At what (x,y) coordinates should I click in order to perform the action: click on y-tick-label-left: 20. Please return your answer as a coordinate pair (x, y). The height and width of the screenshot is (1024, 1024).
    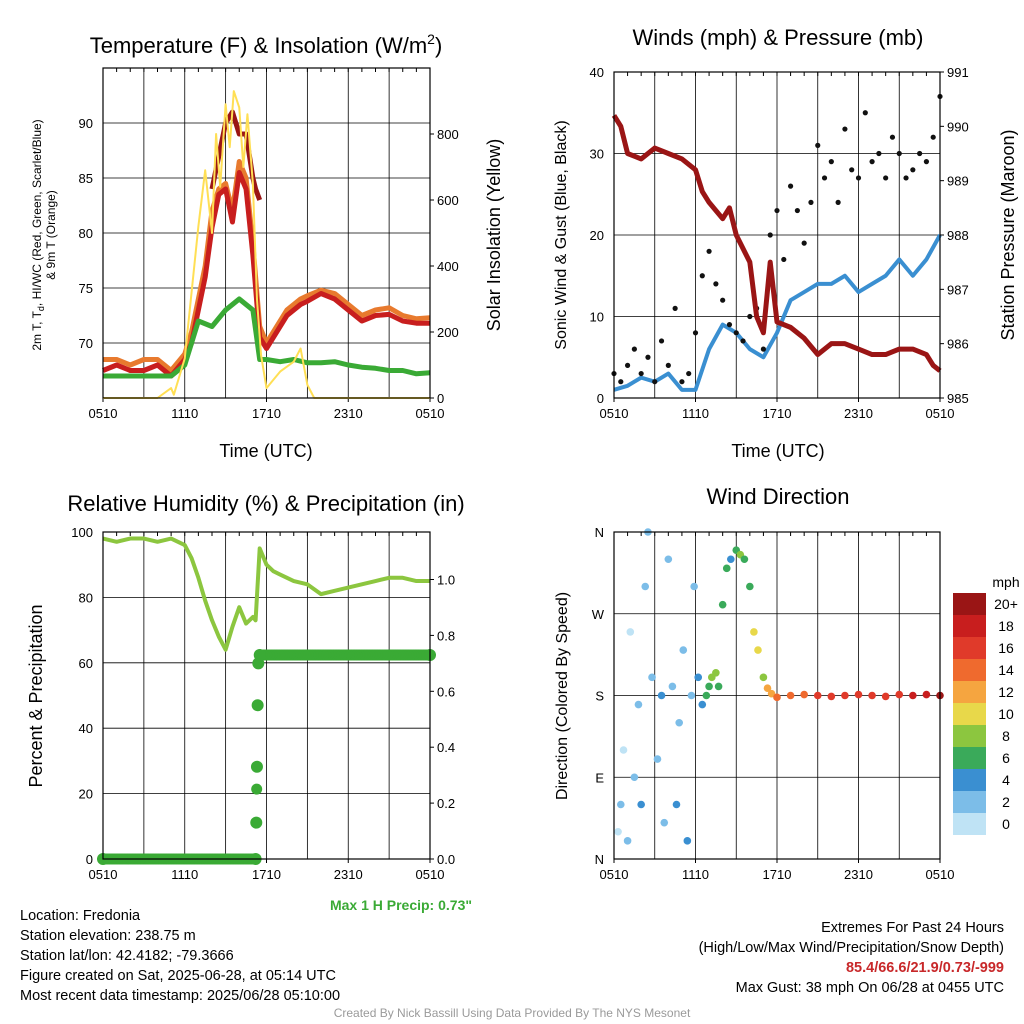
    Looking at the image, I should click on (597, 235).